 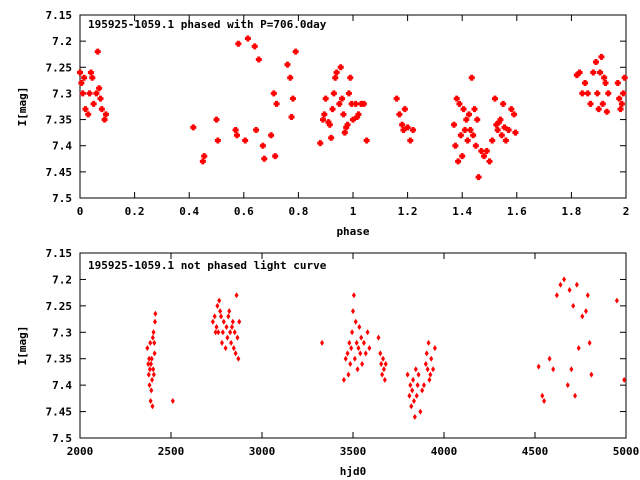 What do you see at coordinates (353, 211) in the screenshot?
I see `x-tick-label: 1` at bounding box center [353, 211].